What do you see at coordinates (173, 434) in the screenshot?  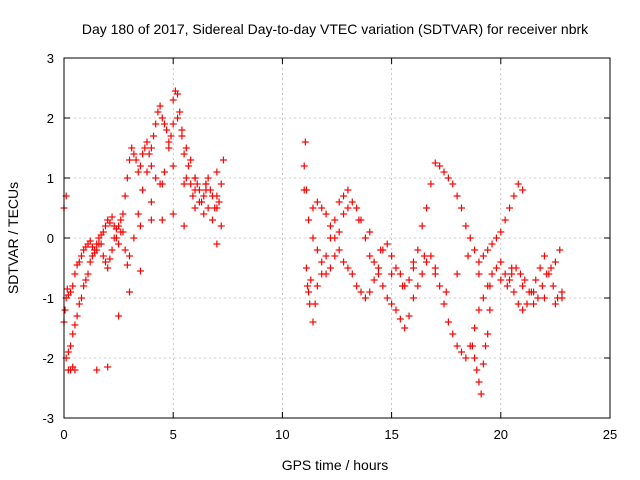 I see `x-tick-label: 5` at bounding box center [173, 434].